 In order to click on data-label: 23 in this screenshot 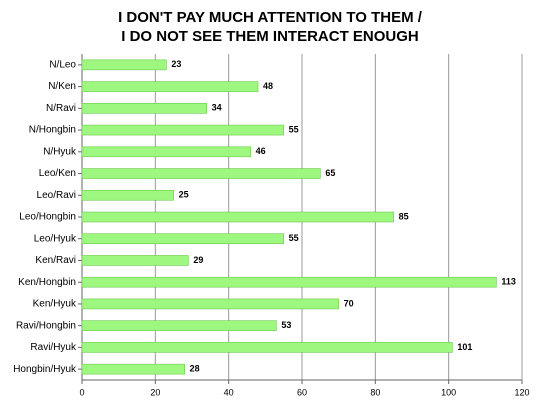, I will do `click(176, 64)`.